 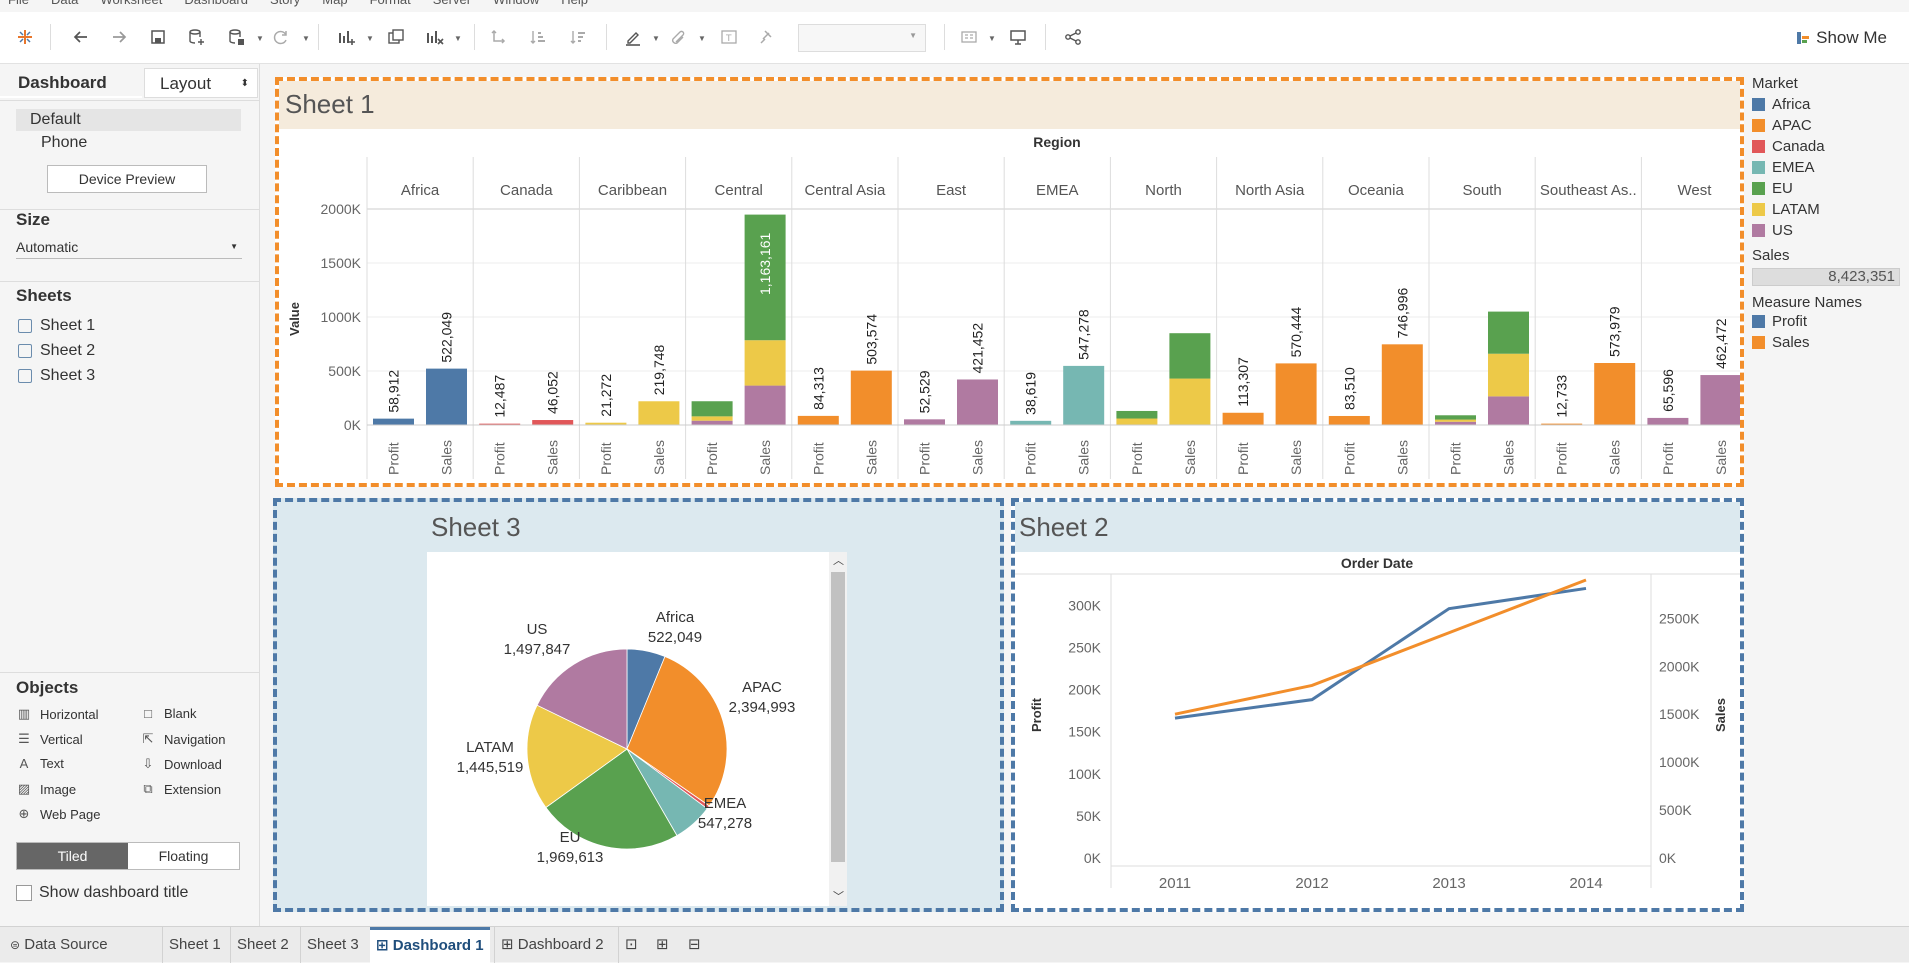 What do you see at coordinates (183, 739) in the screenshot?
I see `object-navigation: ⇱ Navigation` at bounding box center [183, 739].